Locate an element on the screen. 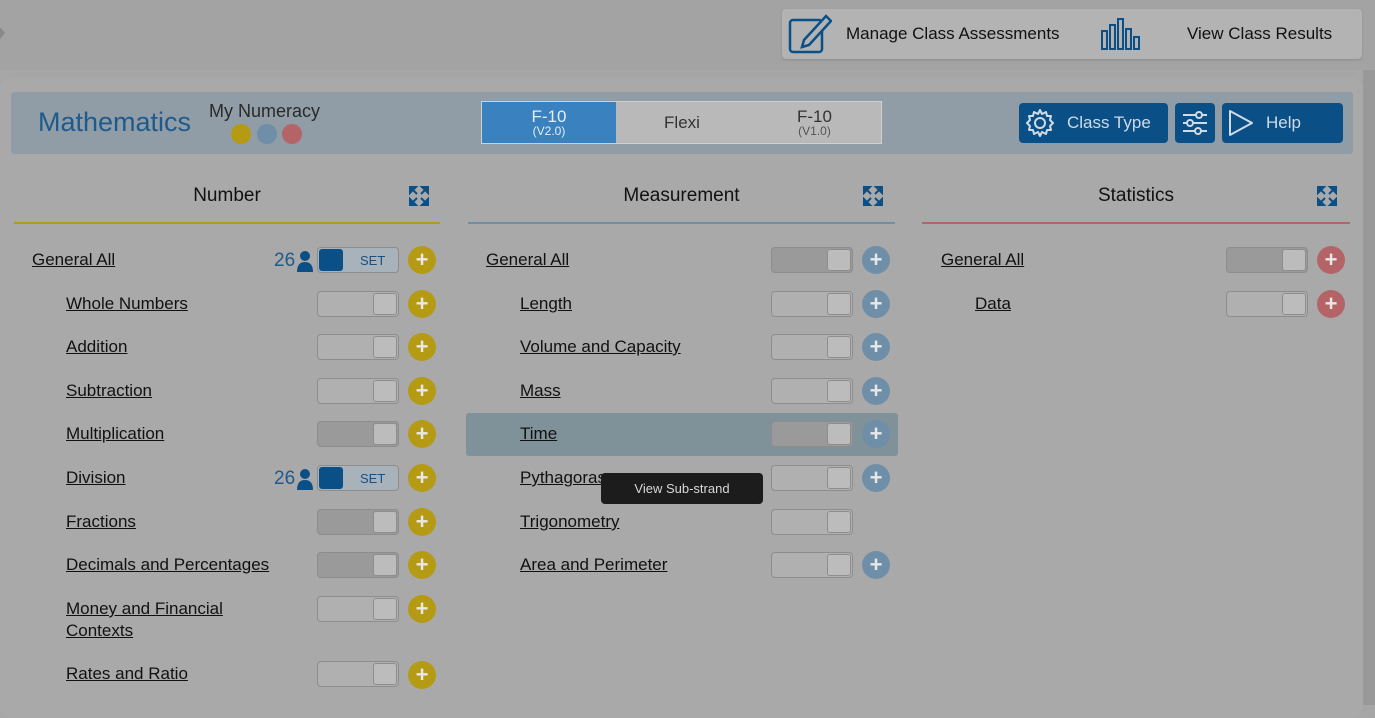 Image resolution: width=1375 pixels, height=718 pixels. substrand-link-time: Time is located at coordinates (539, 433).